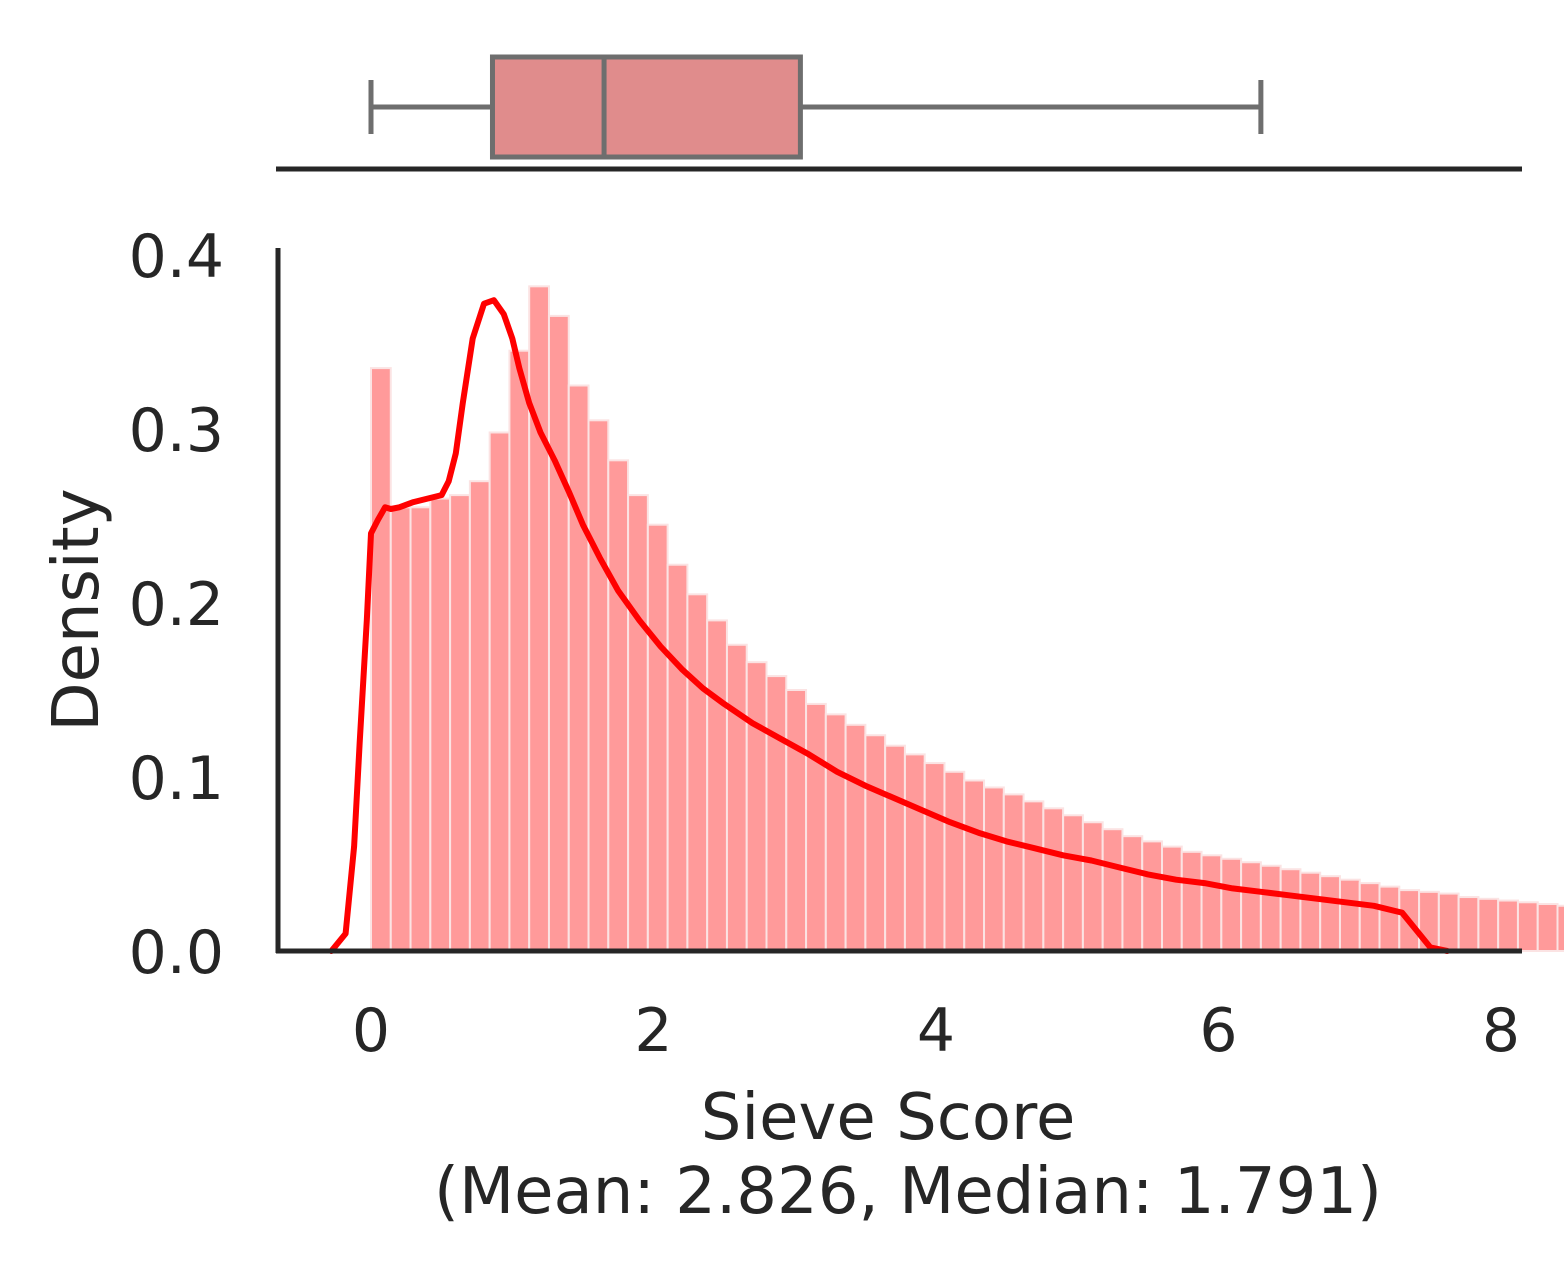  What do you see at coordinates (908, 1192) in the screenshot?
I see `x-axis-subtitle: (Mean: 2.826, Median: 1.791)` at bounding box center [908, 1192].